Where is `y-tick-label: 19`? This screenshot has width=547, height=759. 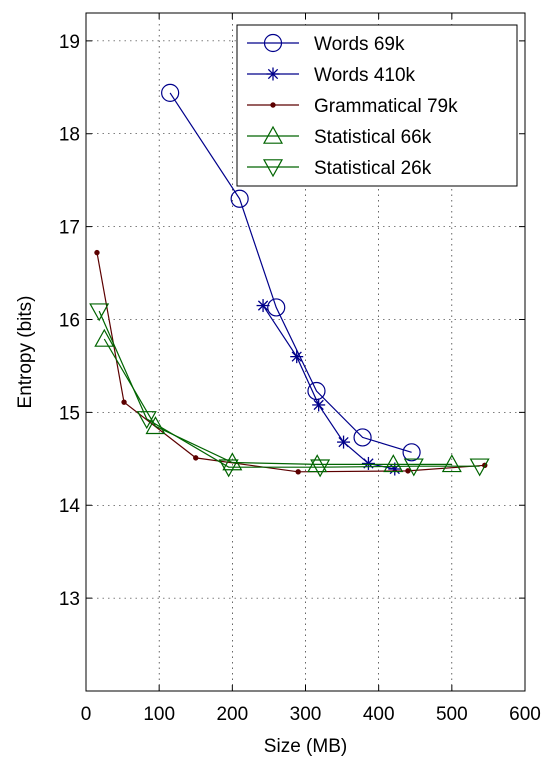 y-tick-label: 19 is located at coordinates (69, 42).